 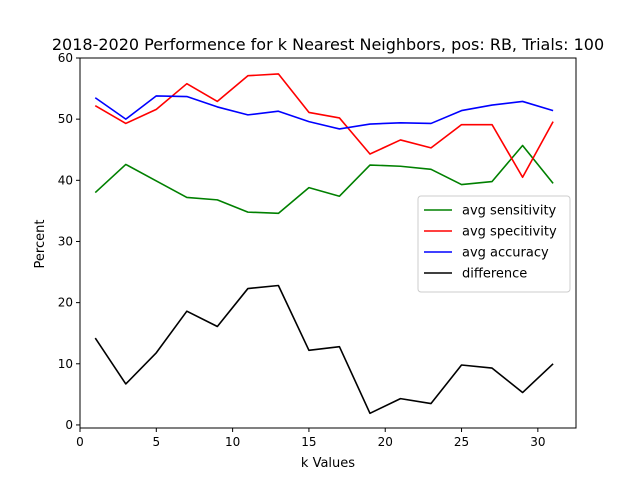 I want to click on x-tick-label: 0, so click(x=80, y=442).